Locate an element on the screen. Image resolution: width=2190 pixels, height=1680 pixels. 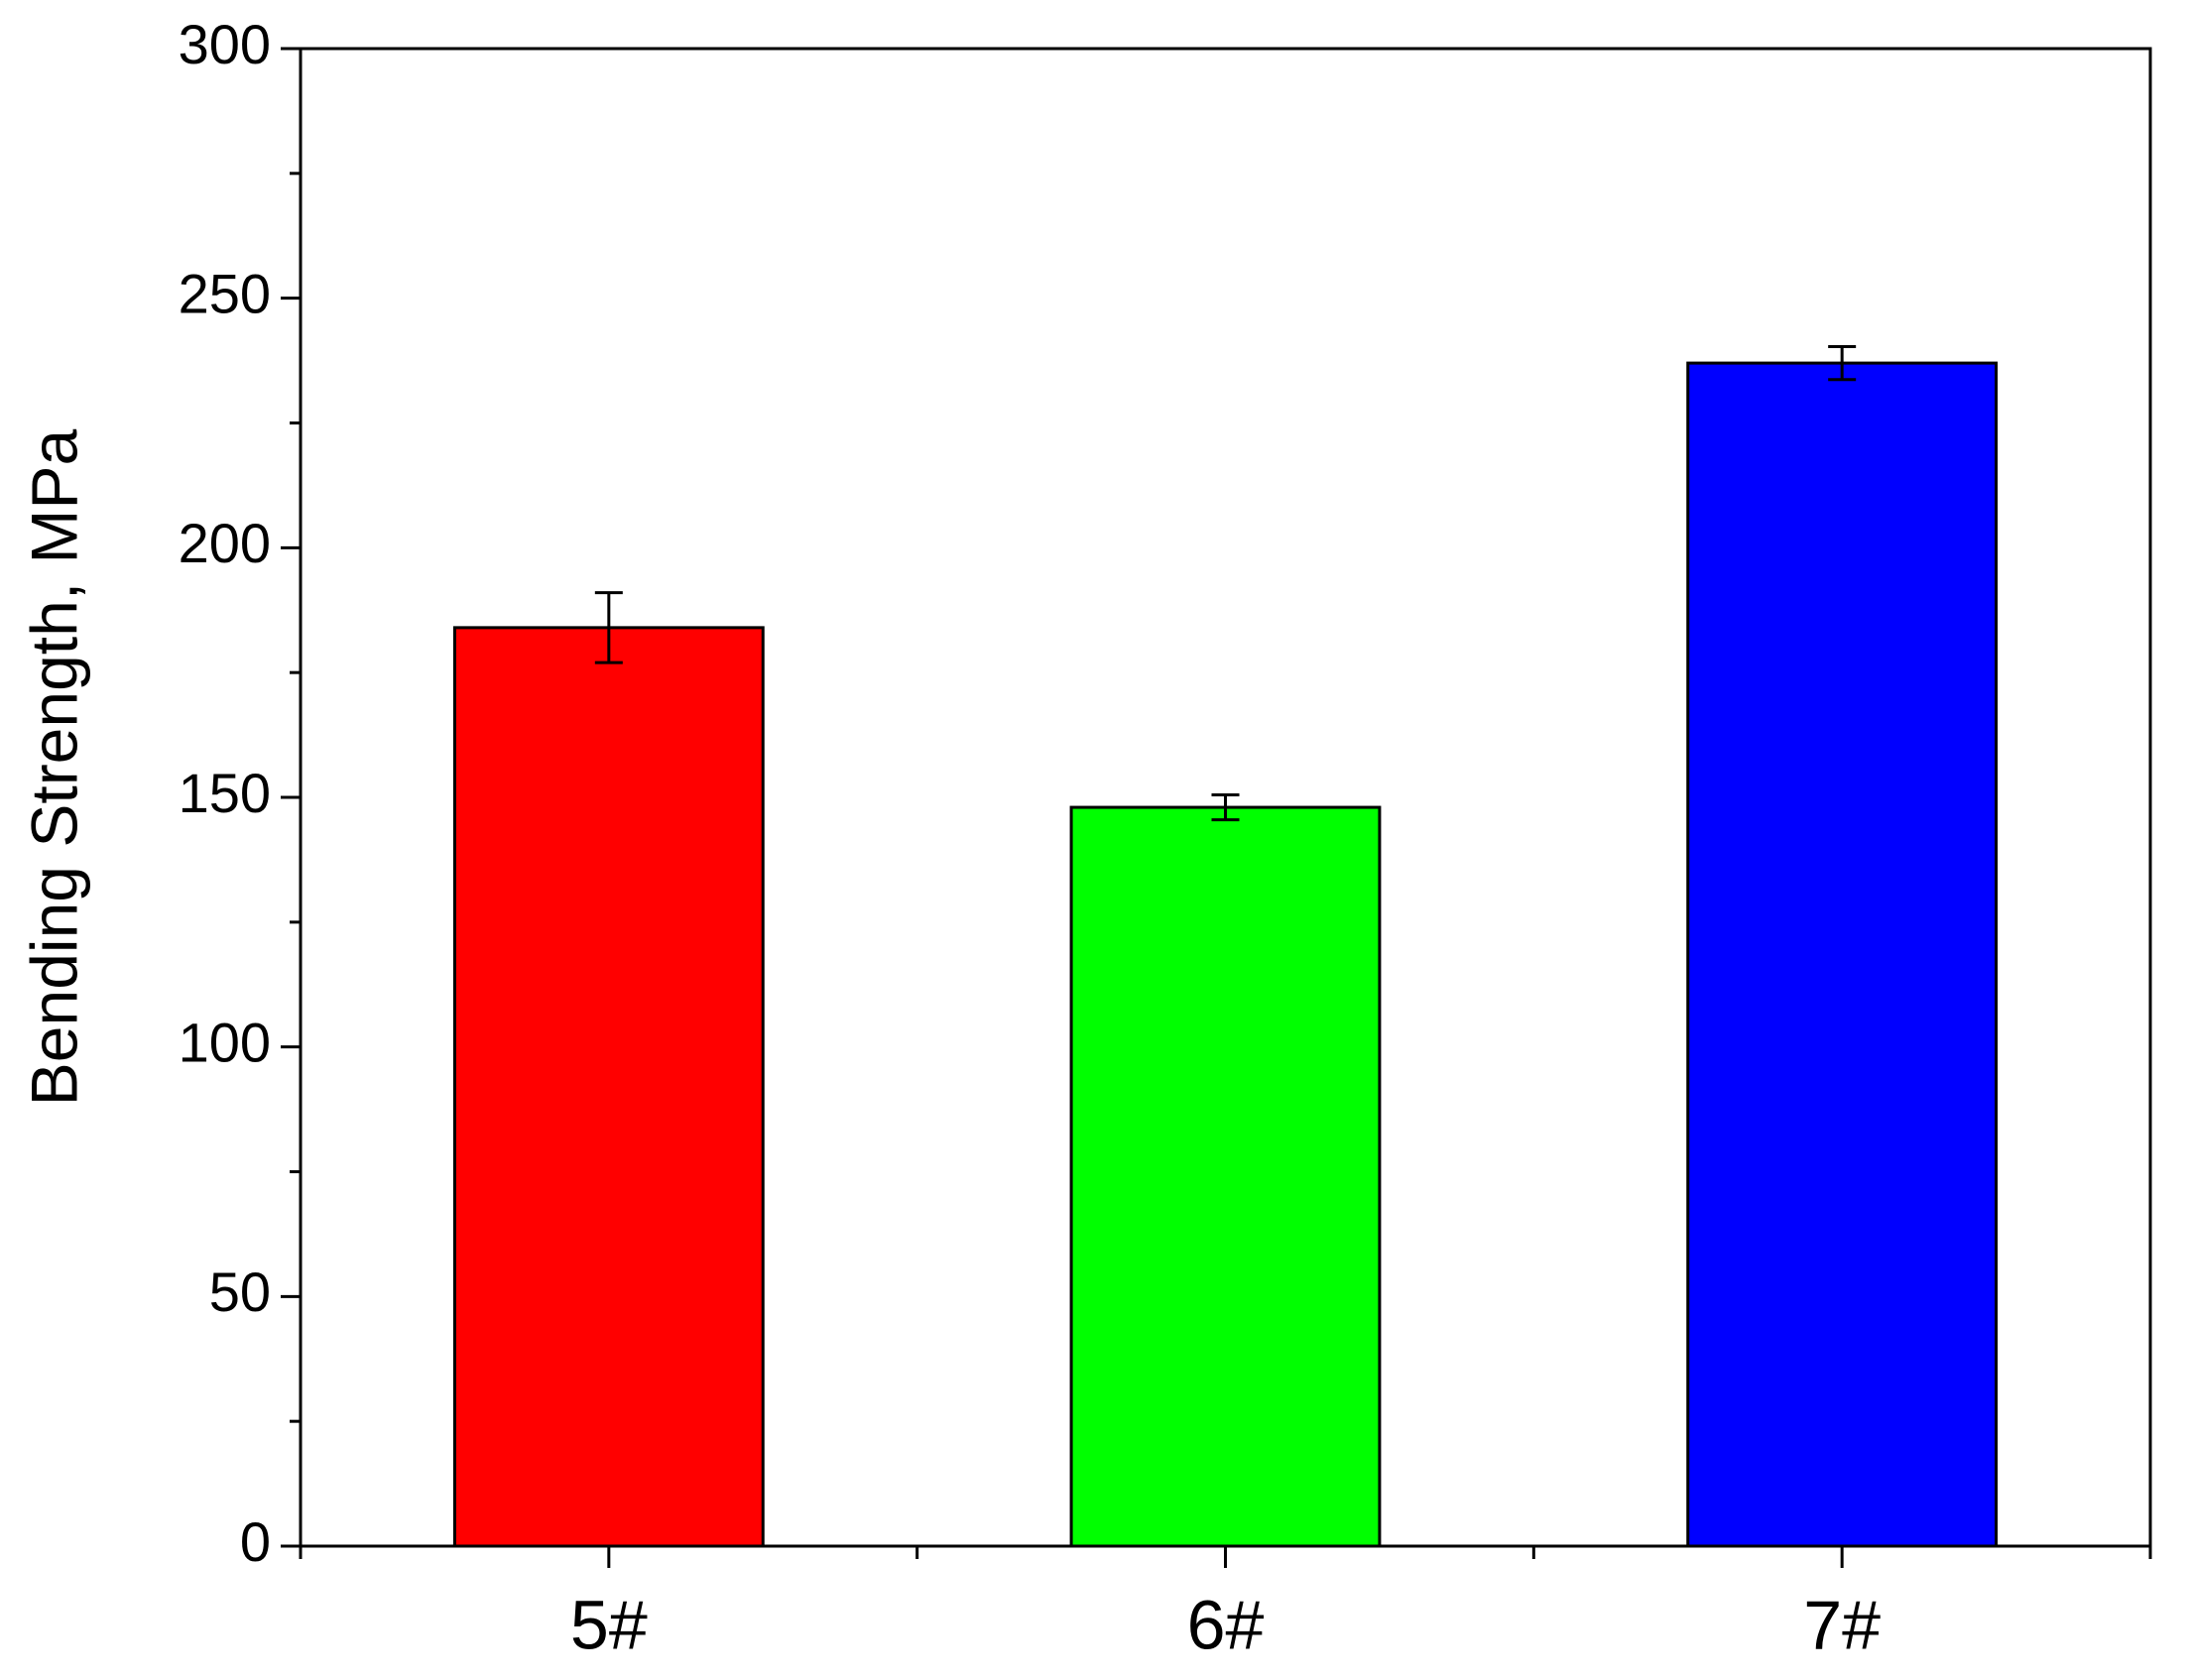
x-tick-label: 7# is located at coordinates (1842, 1624).